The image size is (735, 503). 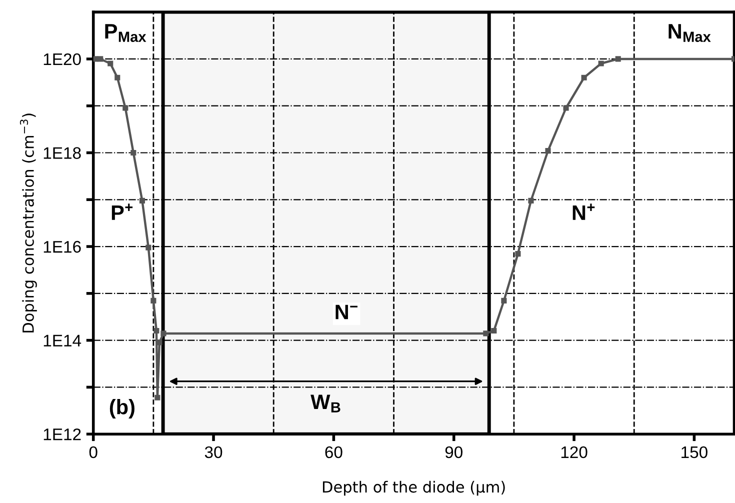 I want to click on x-tick-label: 30, so click(x=213, y=452).